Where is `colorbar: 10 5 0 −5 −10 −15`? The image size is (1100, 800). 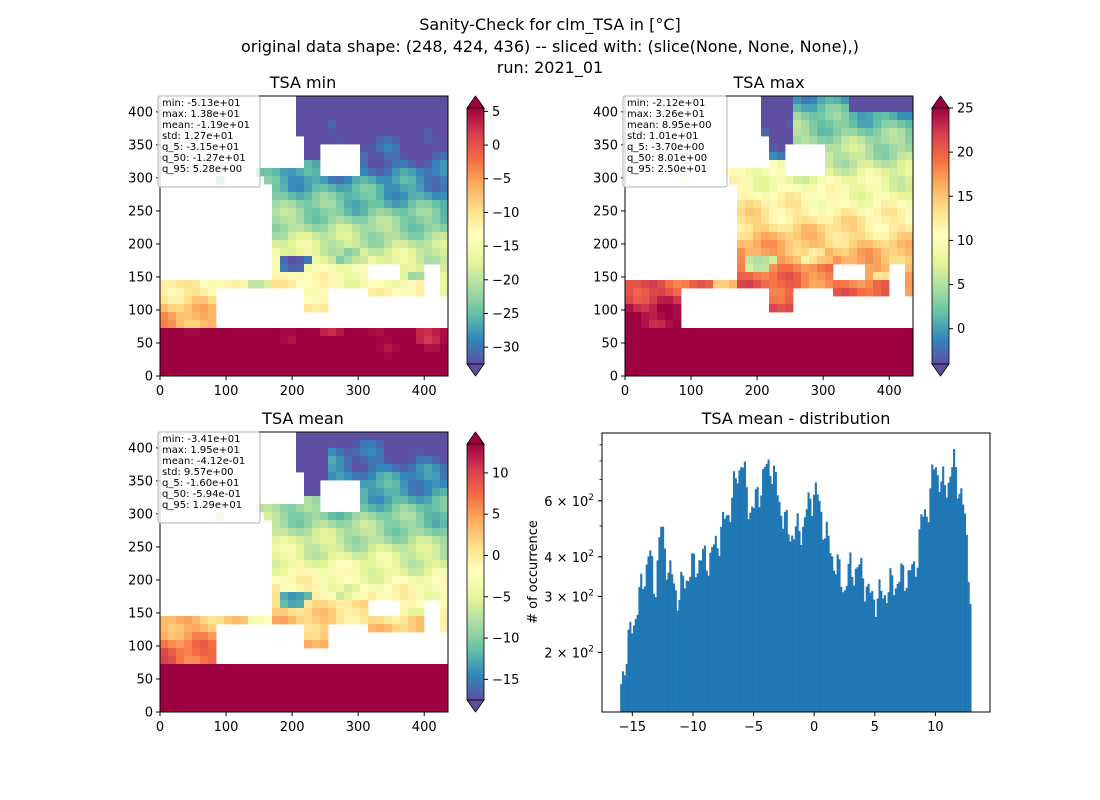
colorbar: 10 5 0 −5 −10 −15 is located at coordinates (492, 572).